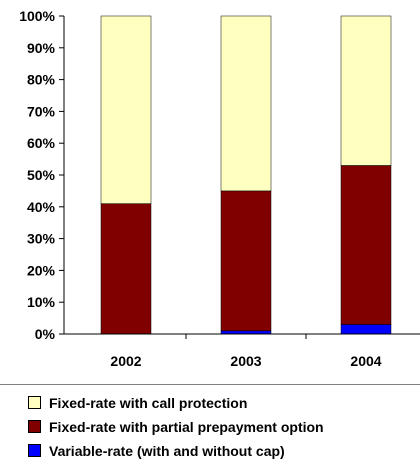 This screenshot has height=467, width=420. I want to click on y-tick-label: 100%, so click(37, 16).